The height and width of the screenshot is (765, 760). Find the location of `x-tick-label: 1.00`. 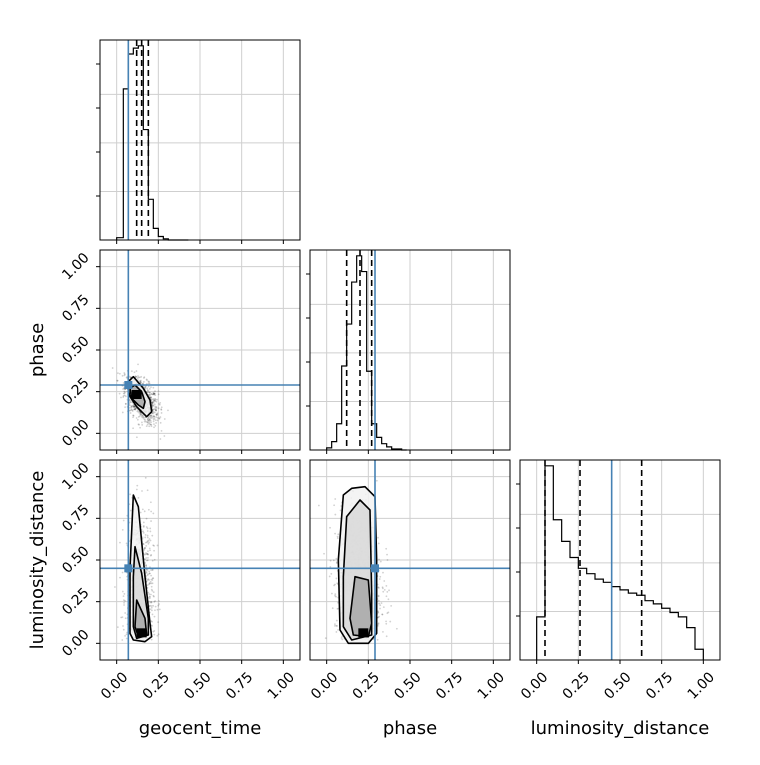

x-tick-label: 1.00 is located at coordinates (701, 685).